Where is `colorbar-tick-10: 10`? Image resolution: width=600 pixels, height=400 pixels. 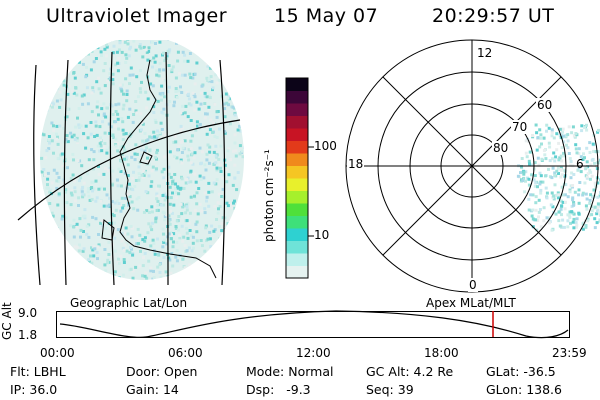 colorbar-tick-10: 10 is located at coordinates (322, 235).